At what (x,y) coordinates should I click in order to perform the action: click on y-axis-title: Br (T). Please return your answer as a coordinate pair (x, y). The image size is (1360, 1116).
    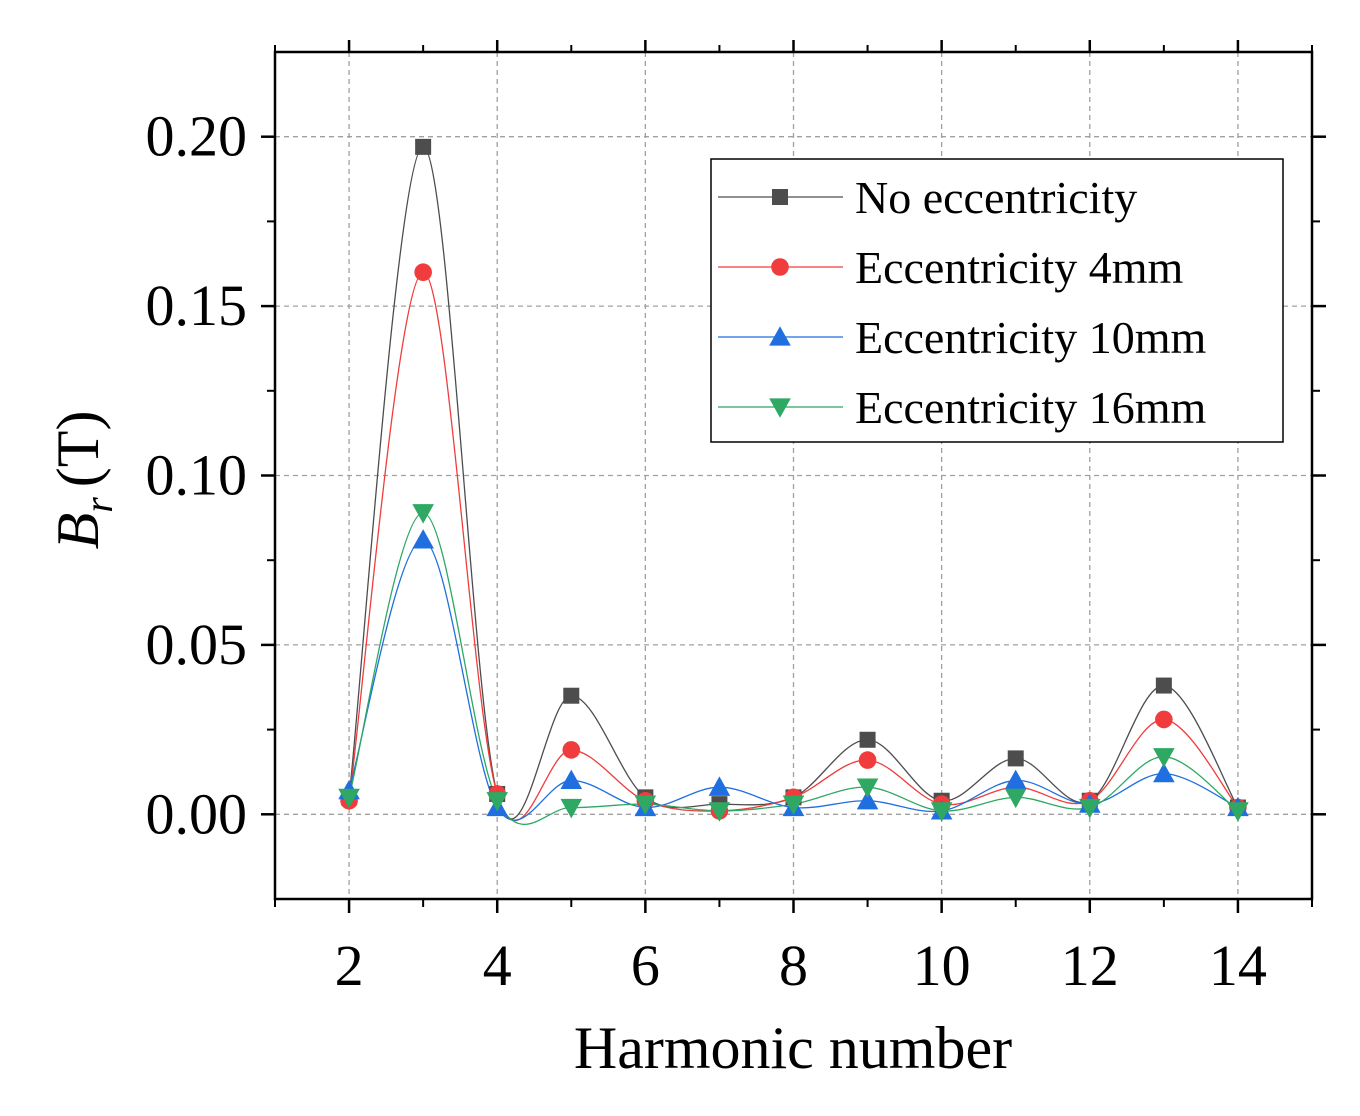
    Looking at the image, I should click on (83, 480).